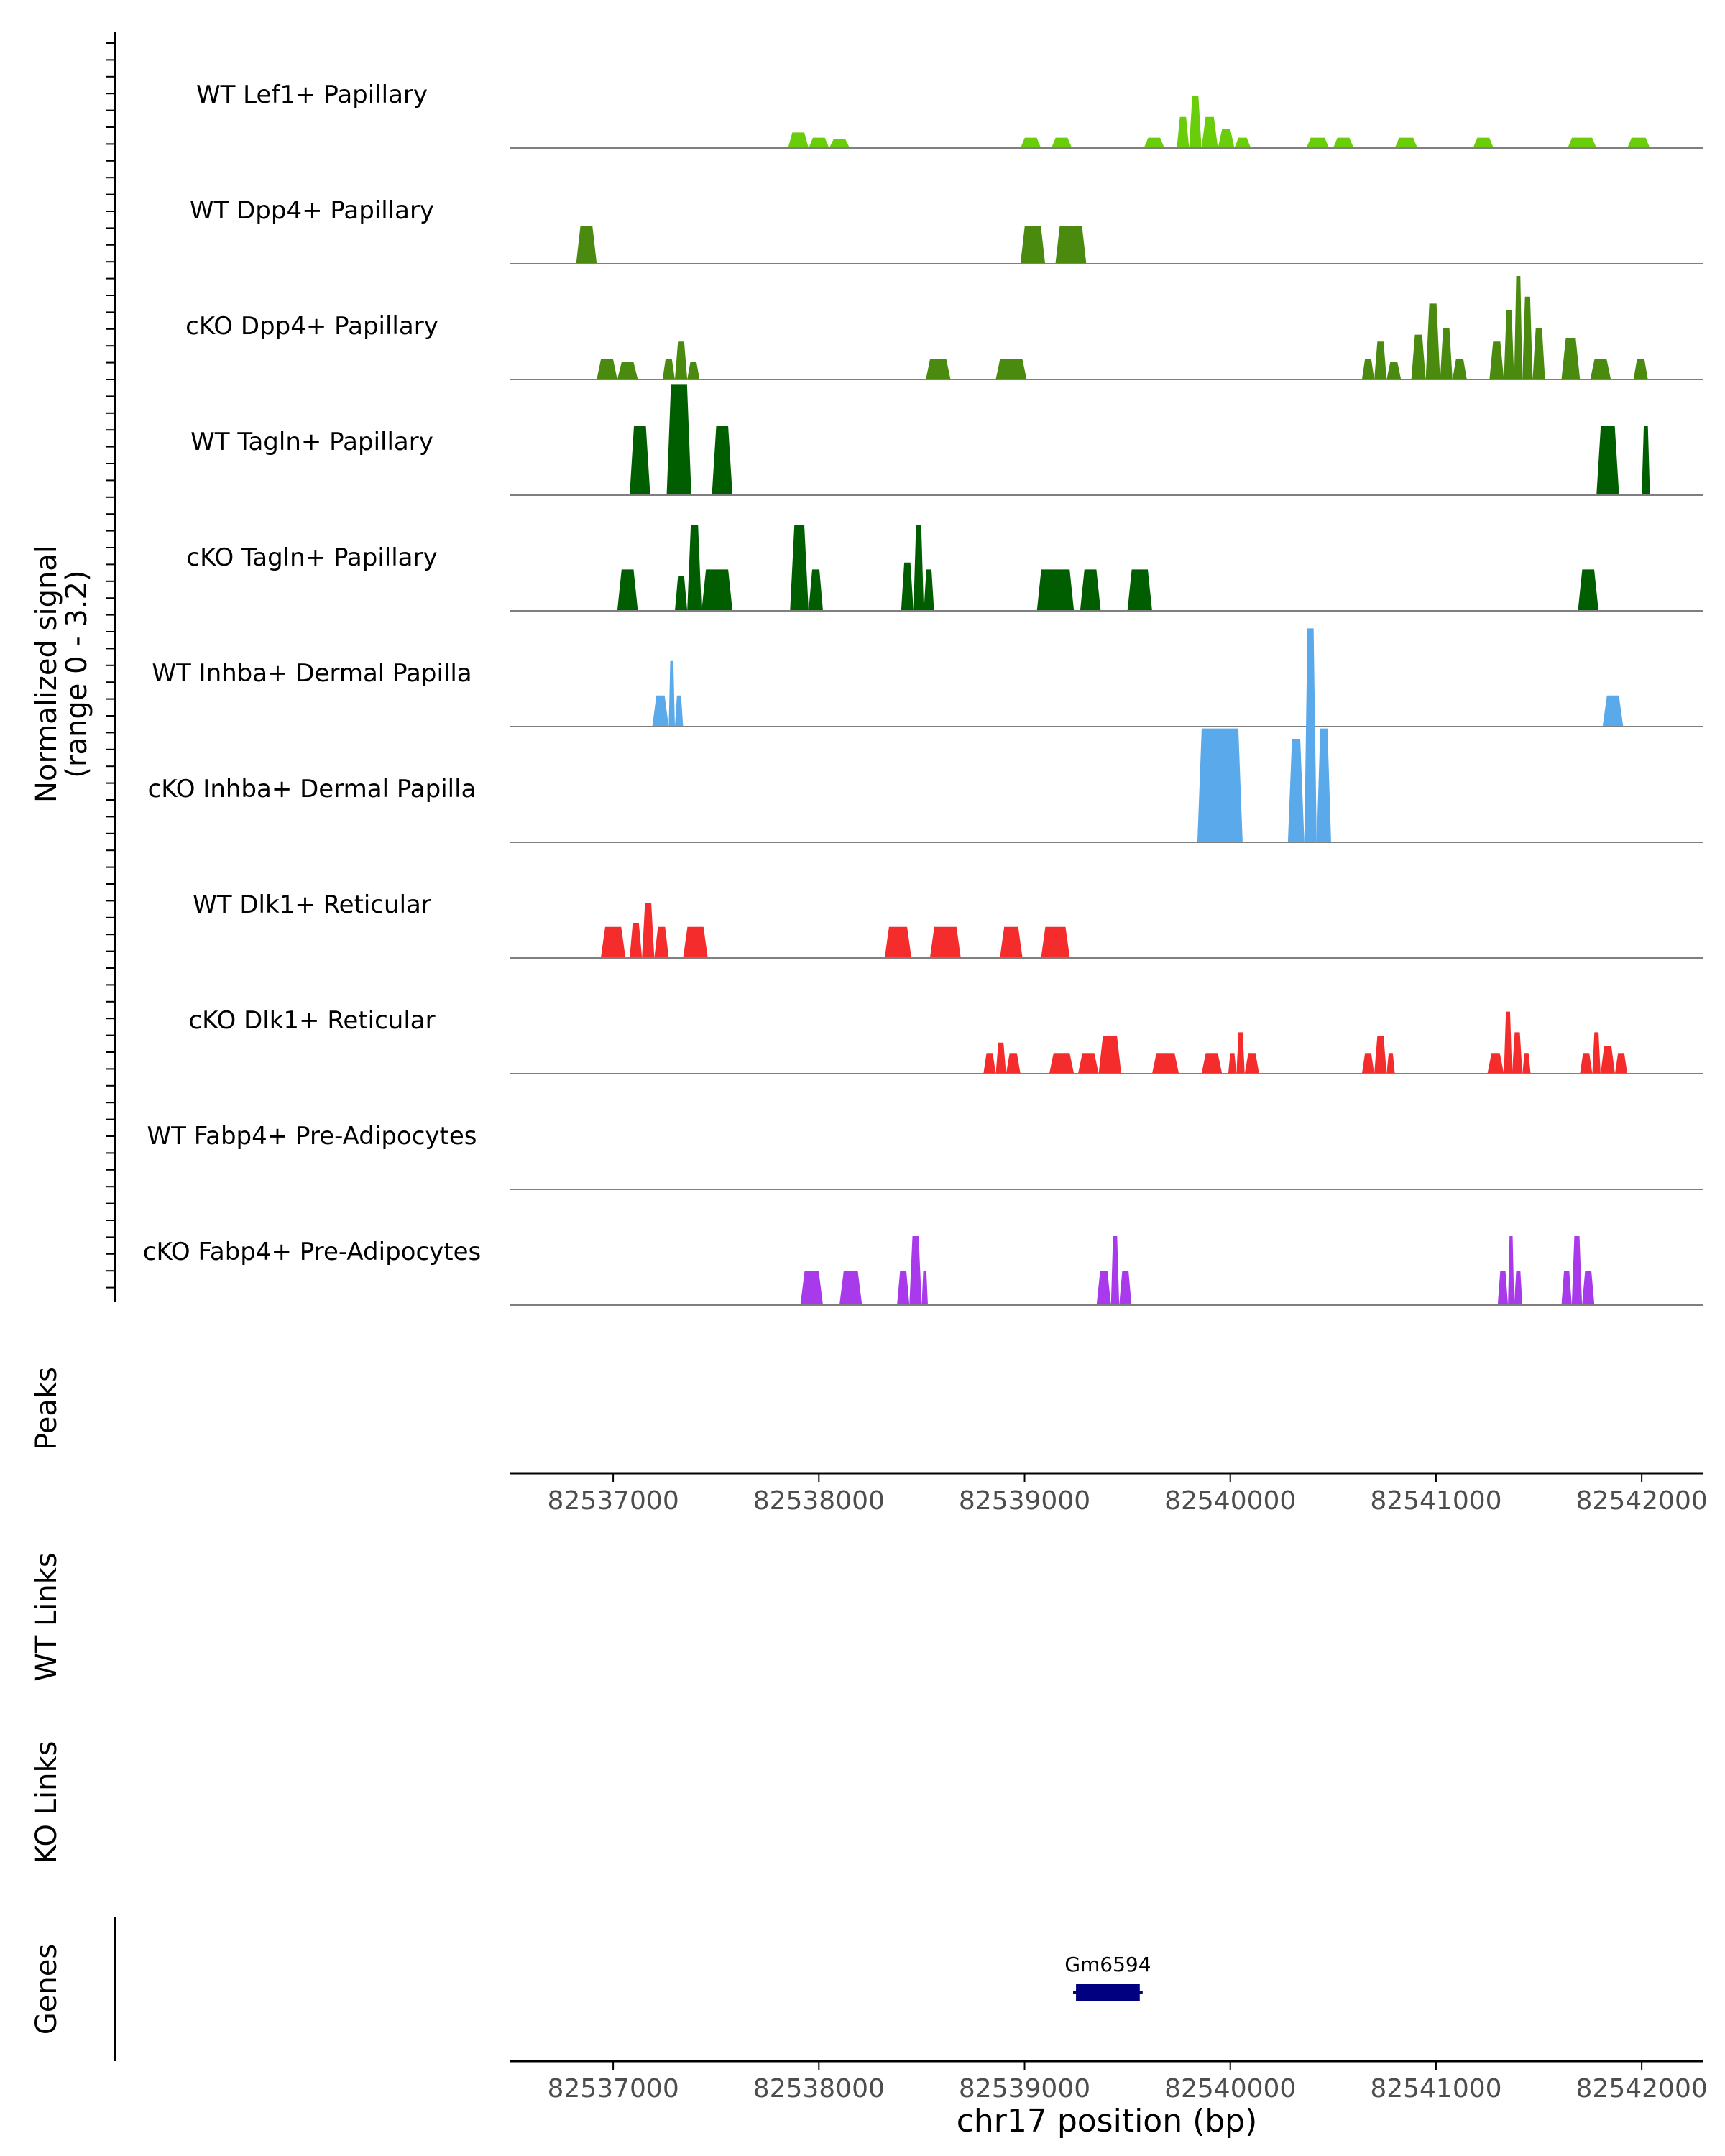  What do you see at coordinates (46, 1803) in the screenshot?
I see `ko-links-label: KO Links` at bounding box center [46, 1803].